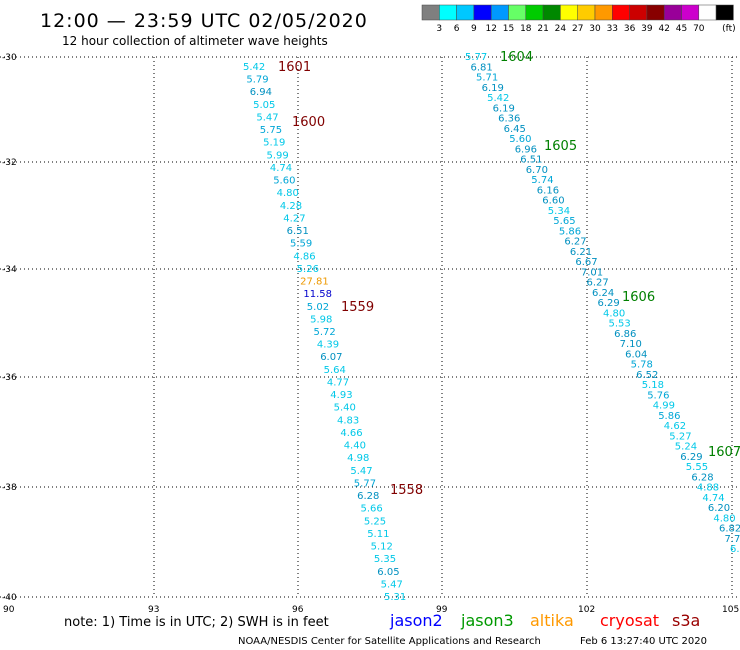  Describe the element at coordinates (612, 29) in the screenshot. I see `color-scale-label: 33` at that location.